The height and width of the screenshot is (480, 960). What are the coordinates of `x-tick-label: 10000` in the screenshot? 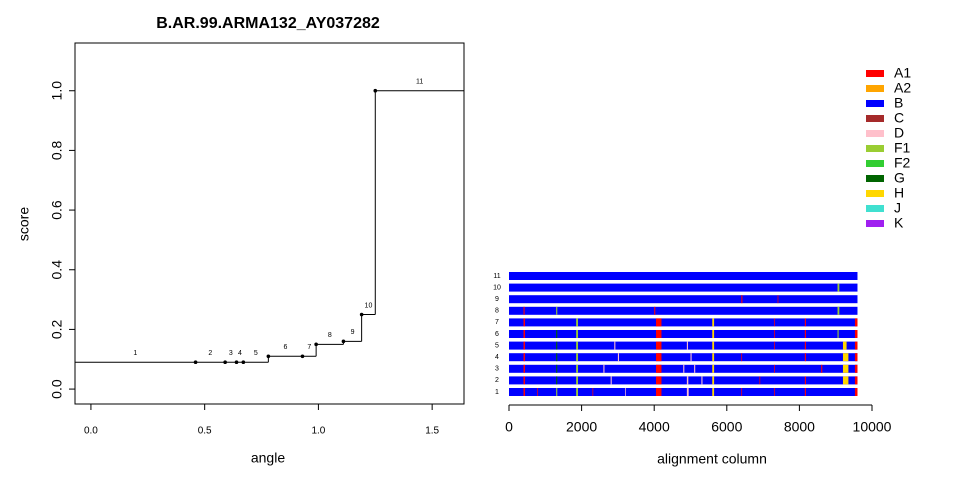 It's located at (872, 427).